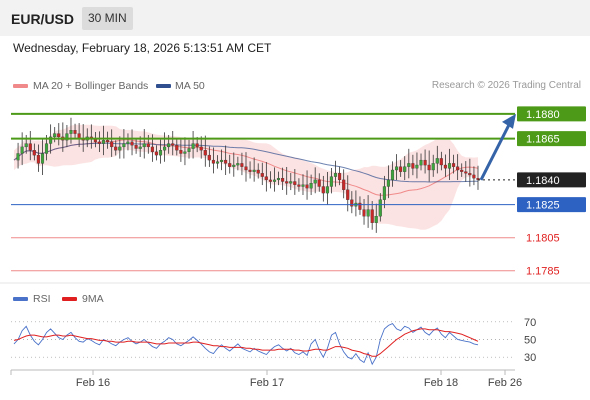 The image size is (590, 400). Describe the element at coordinates (543, 115) in the screenshot. I see `level-label-1.1880: 1.1880` at that location.